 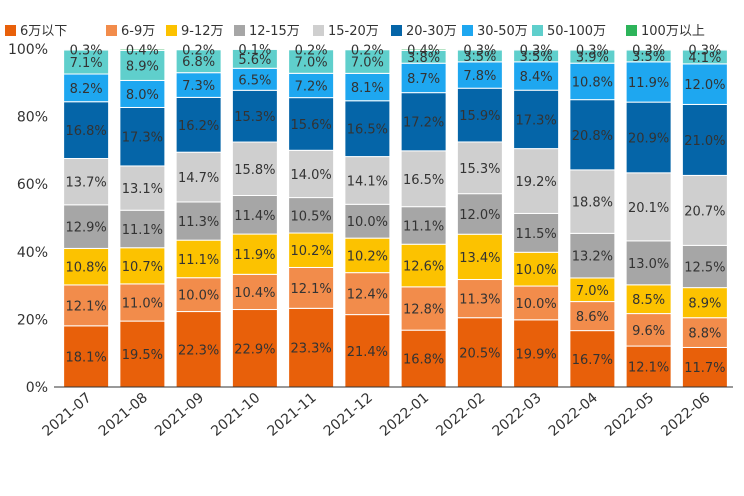 What do you see at coordinates (274, 31) in the screenshot?
I see `legend-label: 12-15万` at bounding box center [274, 31].